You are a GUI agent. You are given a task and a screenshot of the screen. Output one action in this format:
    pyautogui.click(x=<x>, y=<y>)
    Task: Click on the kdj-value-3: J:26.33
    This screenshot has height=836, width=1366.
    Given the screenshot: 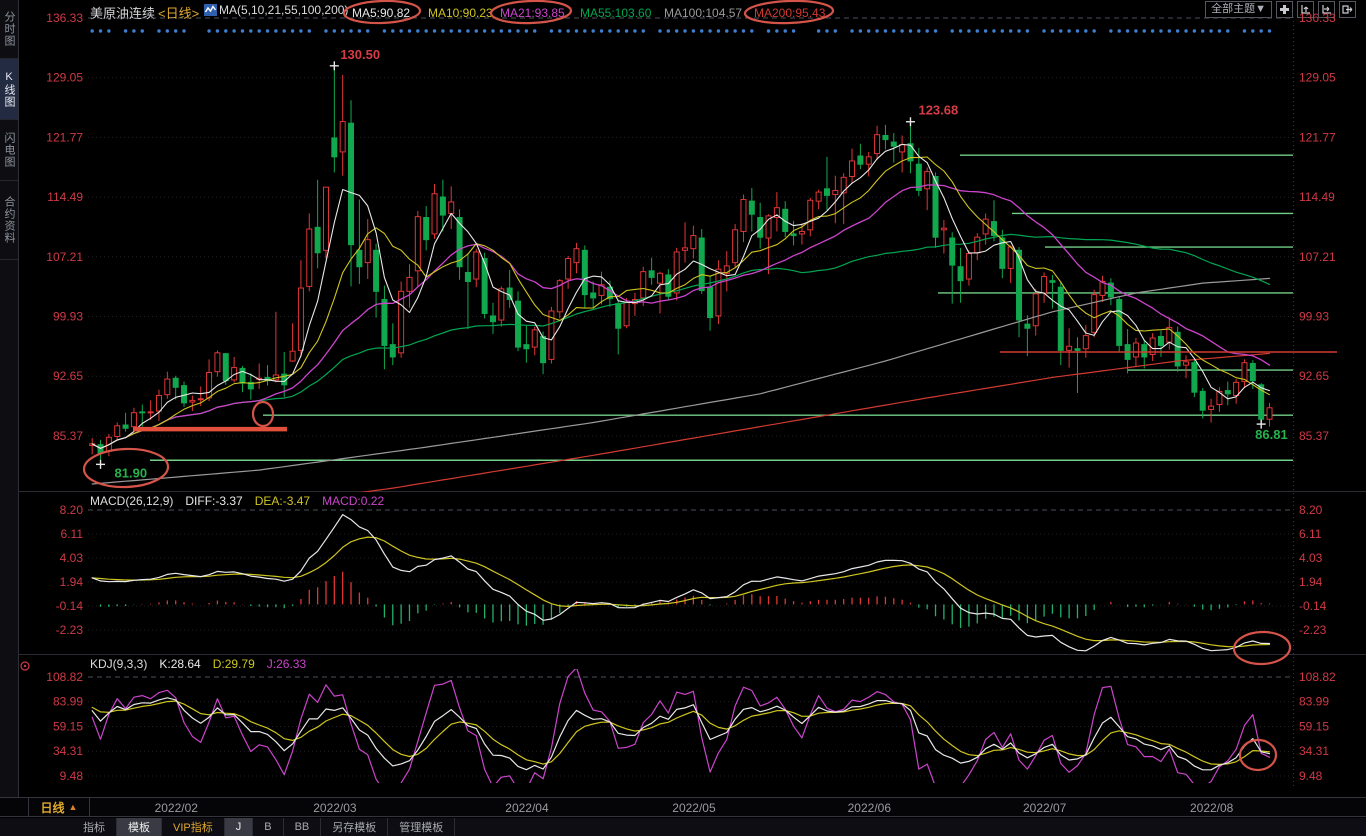 What is the action you would take?
    pyautogui.click(x=286, y=664)
    